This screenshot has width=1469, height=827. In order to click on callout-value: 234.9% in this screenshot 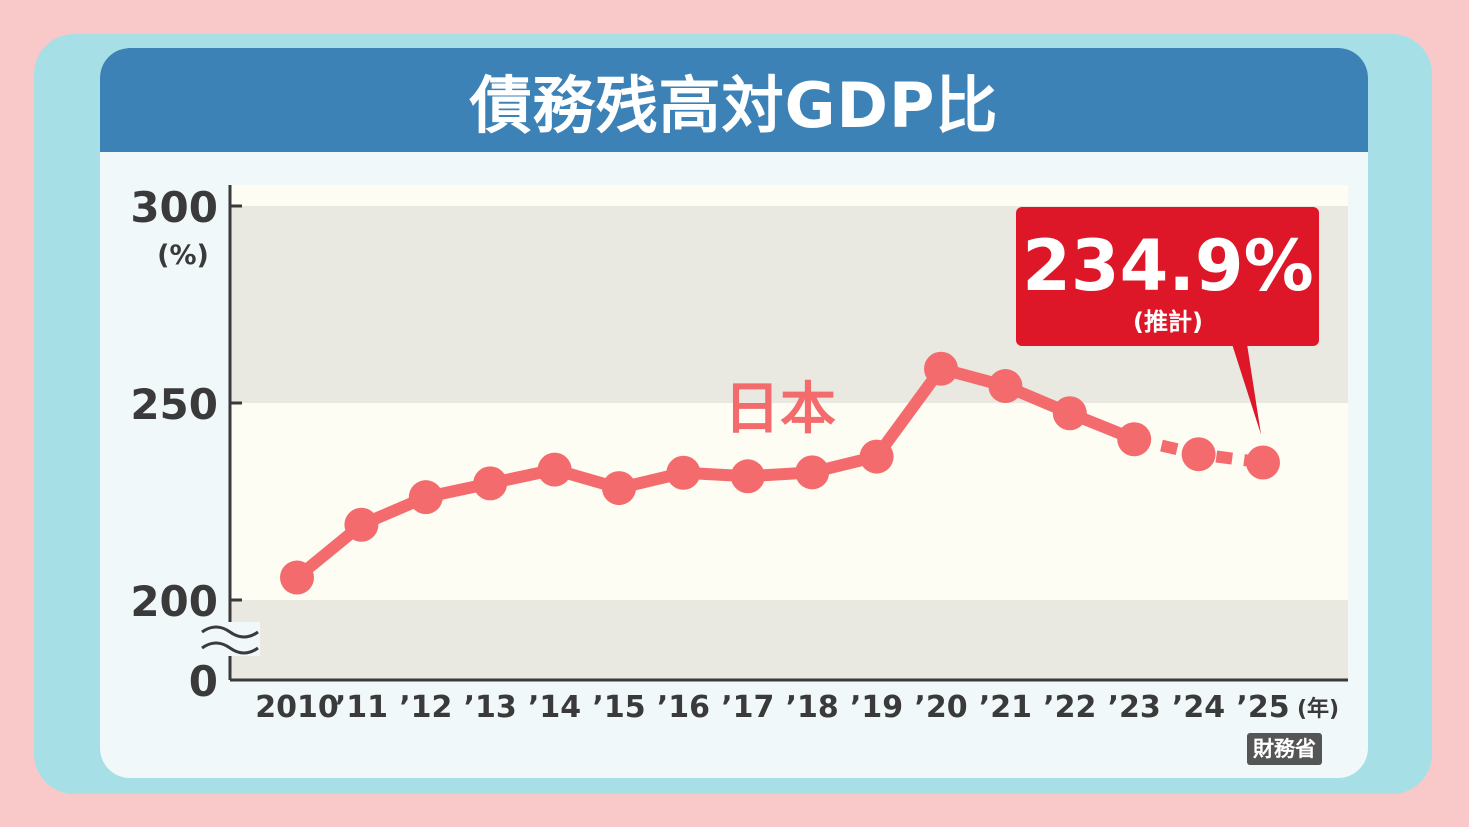, I will do `click(1168, 266)`.